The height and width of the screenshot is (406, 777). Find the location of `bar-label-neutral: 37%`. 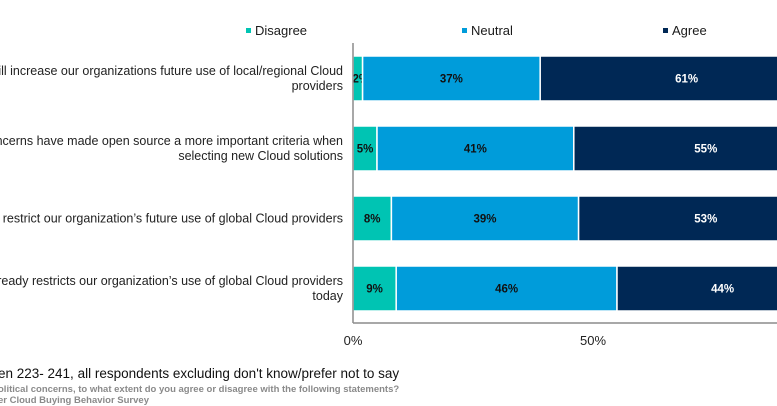

bar-label-neutral: 37% is located at coordinates (451, 80).